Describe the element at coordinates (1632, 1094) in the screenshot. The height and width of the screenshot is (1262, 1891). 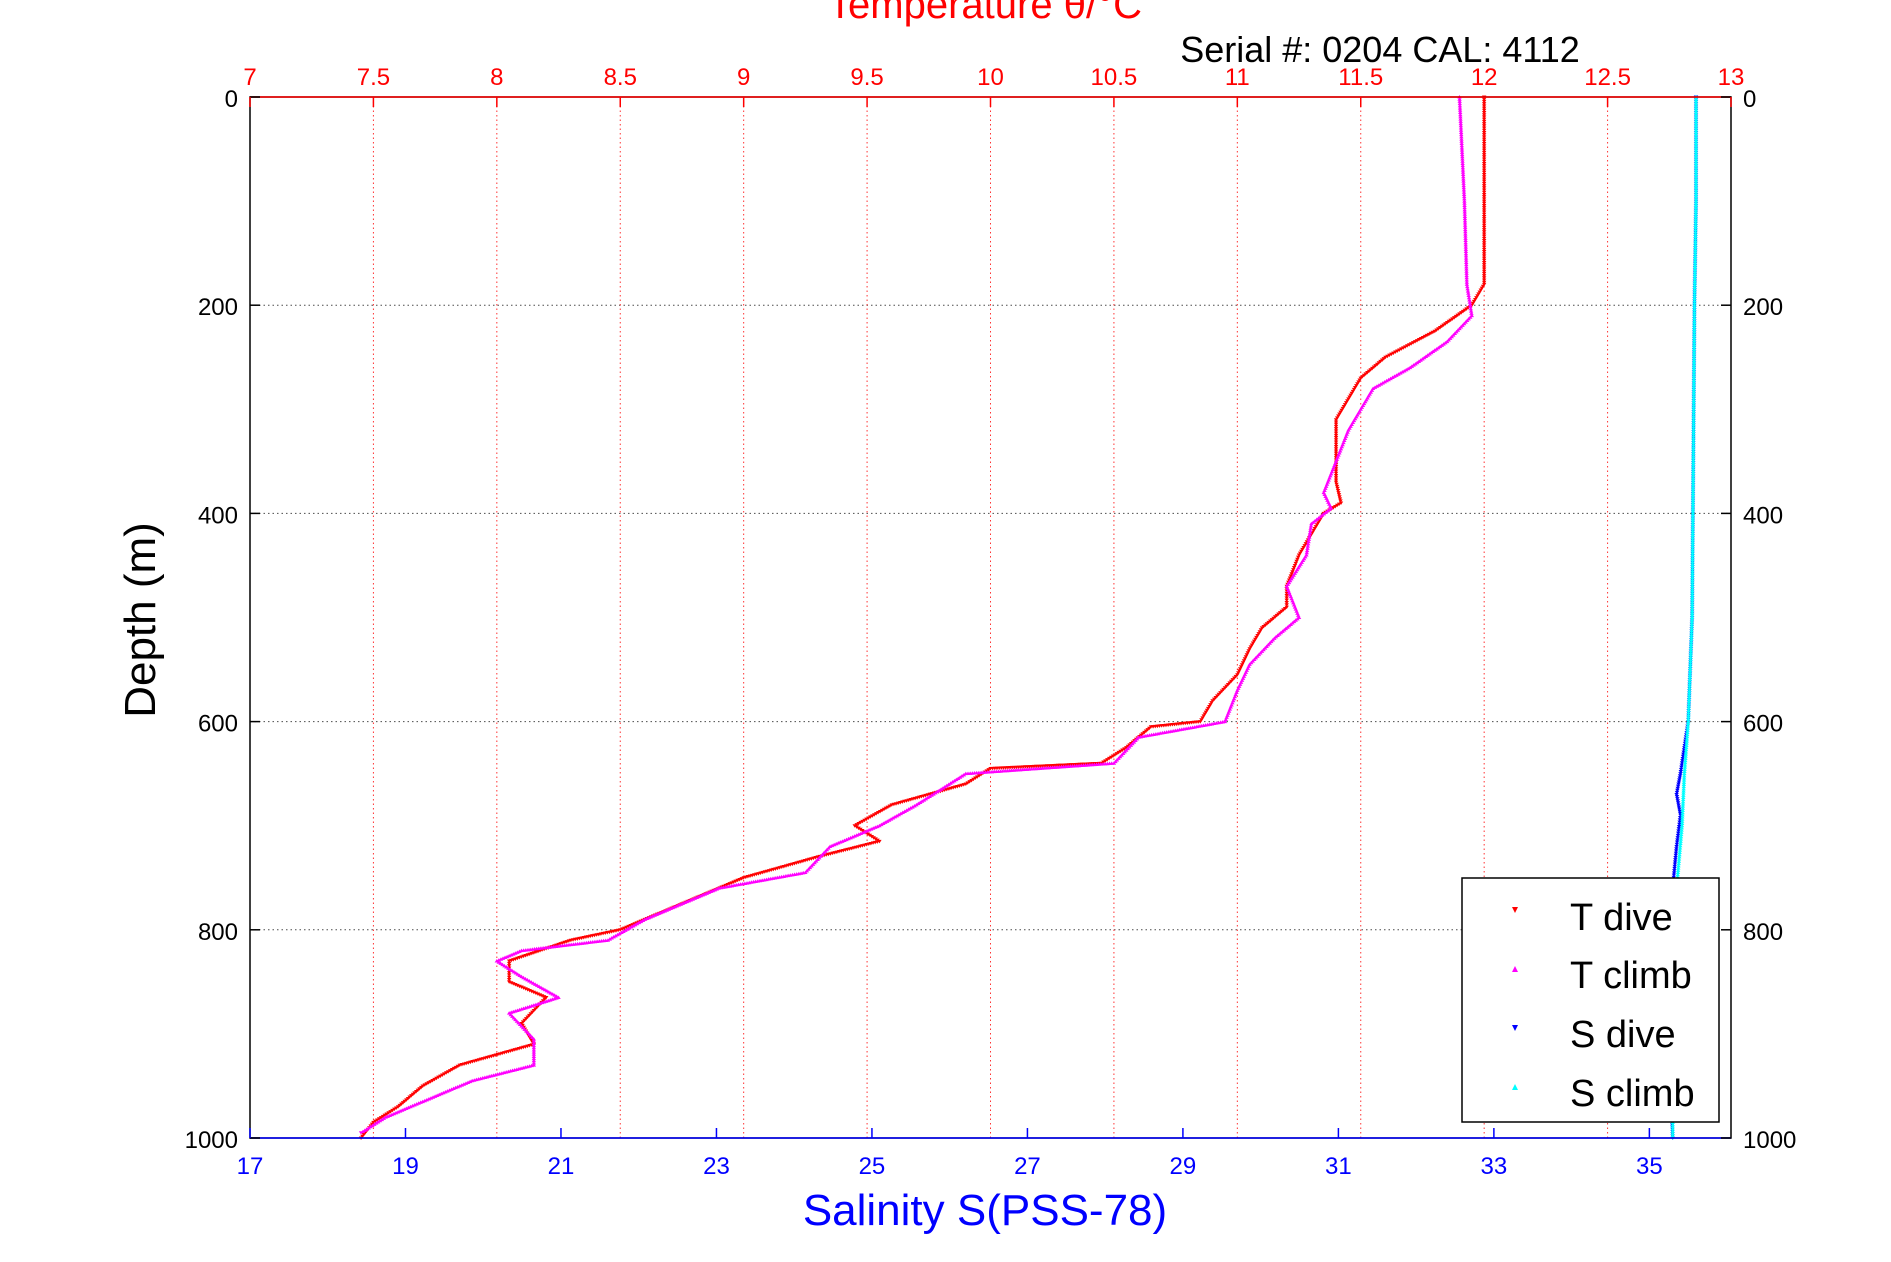
I see `legend-label-s-climb: S climb` at that location.